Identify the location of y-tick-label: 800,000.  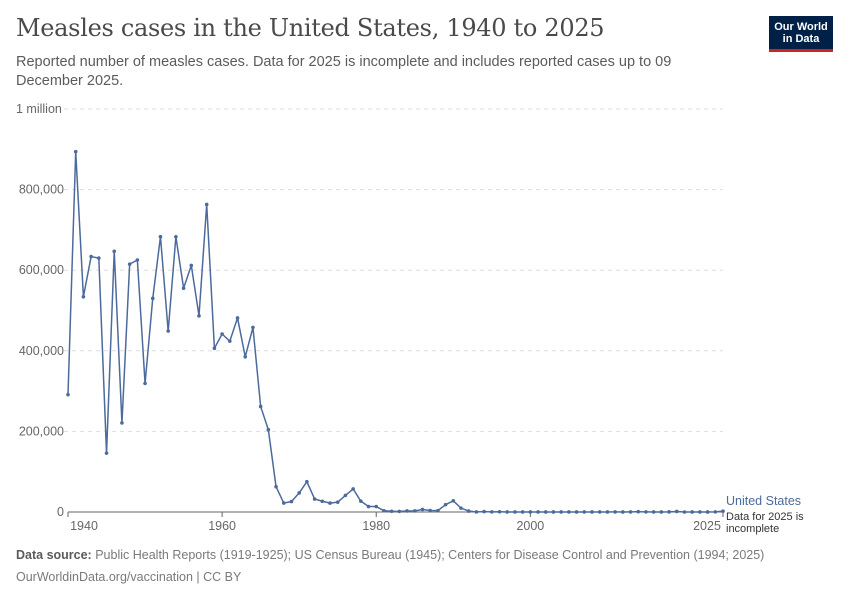
(41, 190).